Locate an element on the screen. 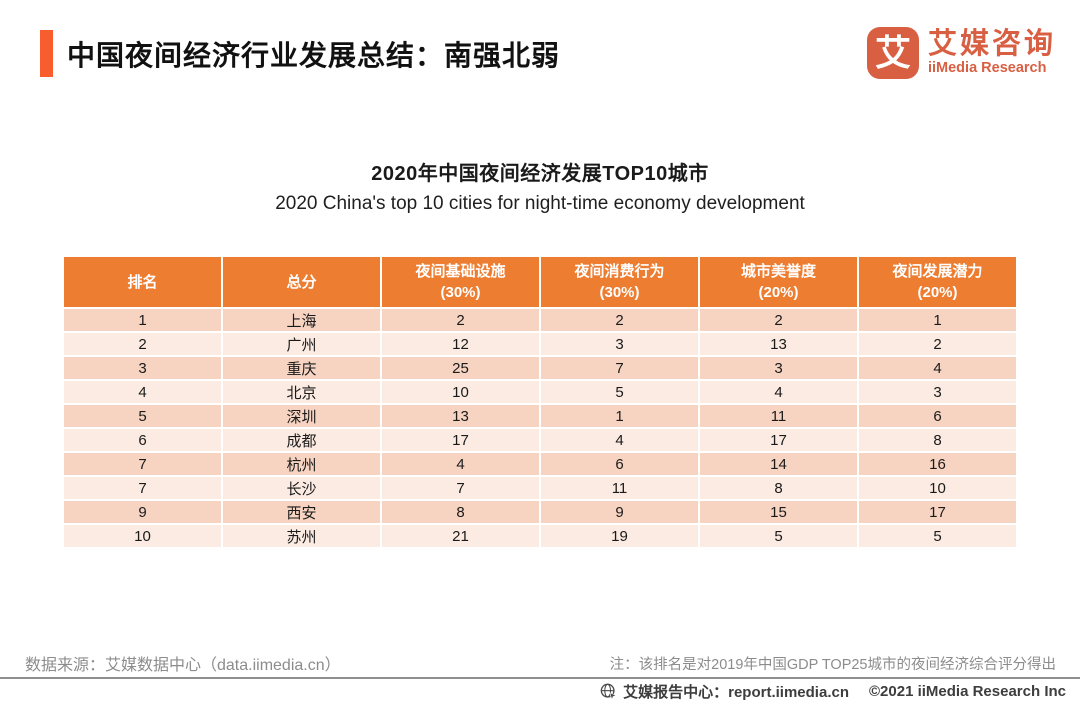 The image size is (1080, 702). table-cell: 上海 is located at coordinates (301, 320).